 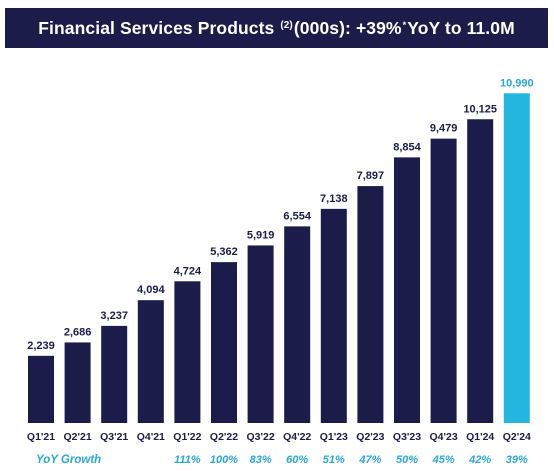 I want to click on x-tick-label: Q2'23, so click(x=370, y=437).